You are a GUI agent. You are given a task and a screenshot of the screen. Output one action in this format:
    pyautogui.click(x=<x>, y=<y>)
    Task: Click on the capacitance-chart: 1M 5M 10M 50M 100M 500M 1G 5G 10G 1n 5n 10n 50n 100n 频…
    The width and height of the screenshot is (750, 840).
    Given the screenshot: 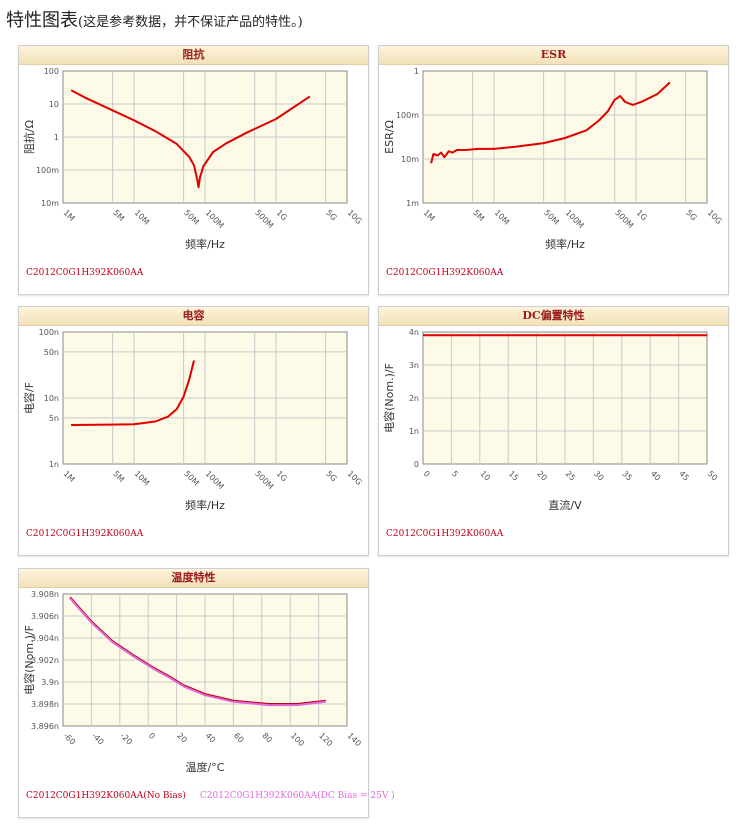 What is the action you would take?
    pyautogui.click(x=193, y=420)
    